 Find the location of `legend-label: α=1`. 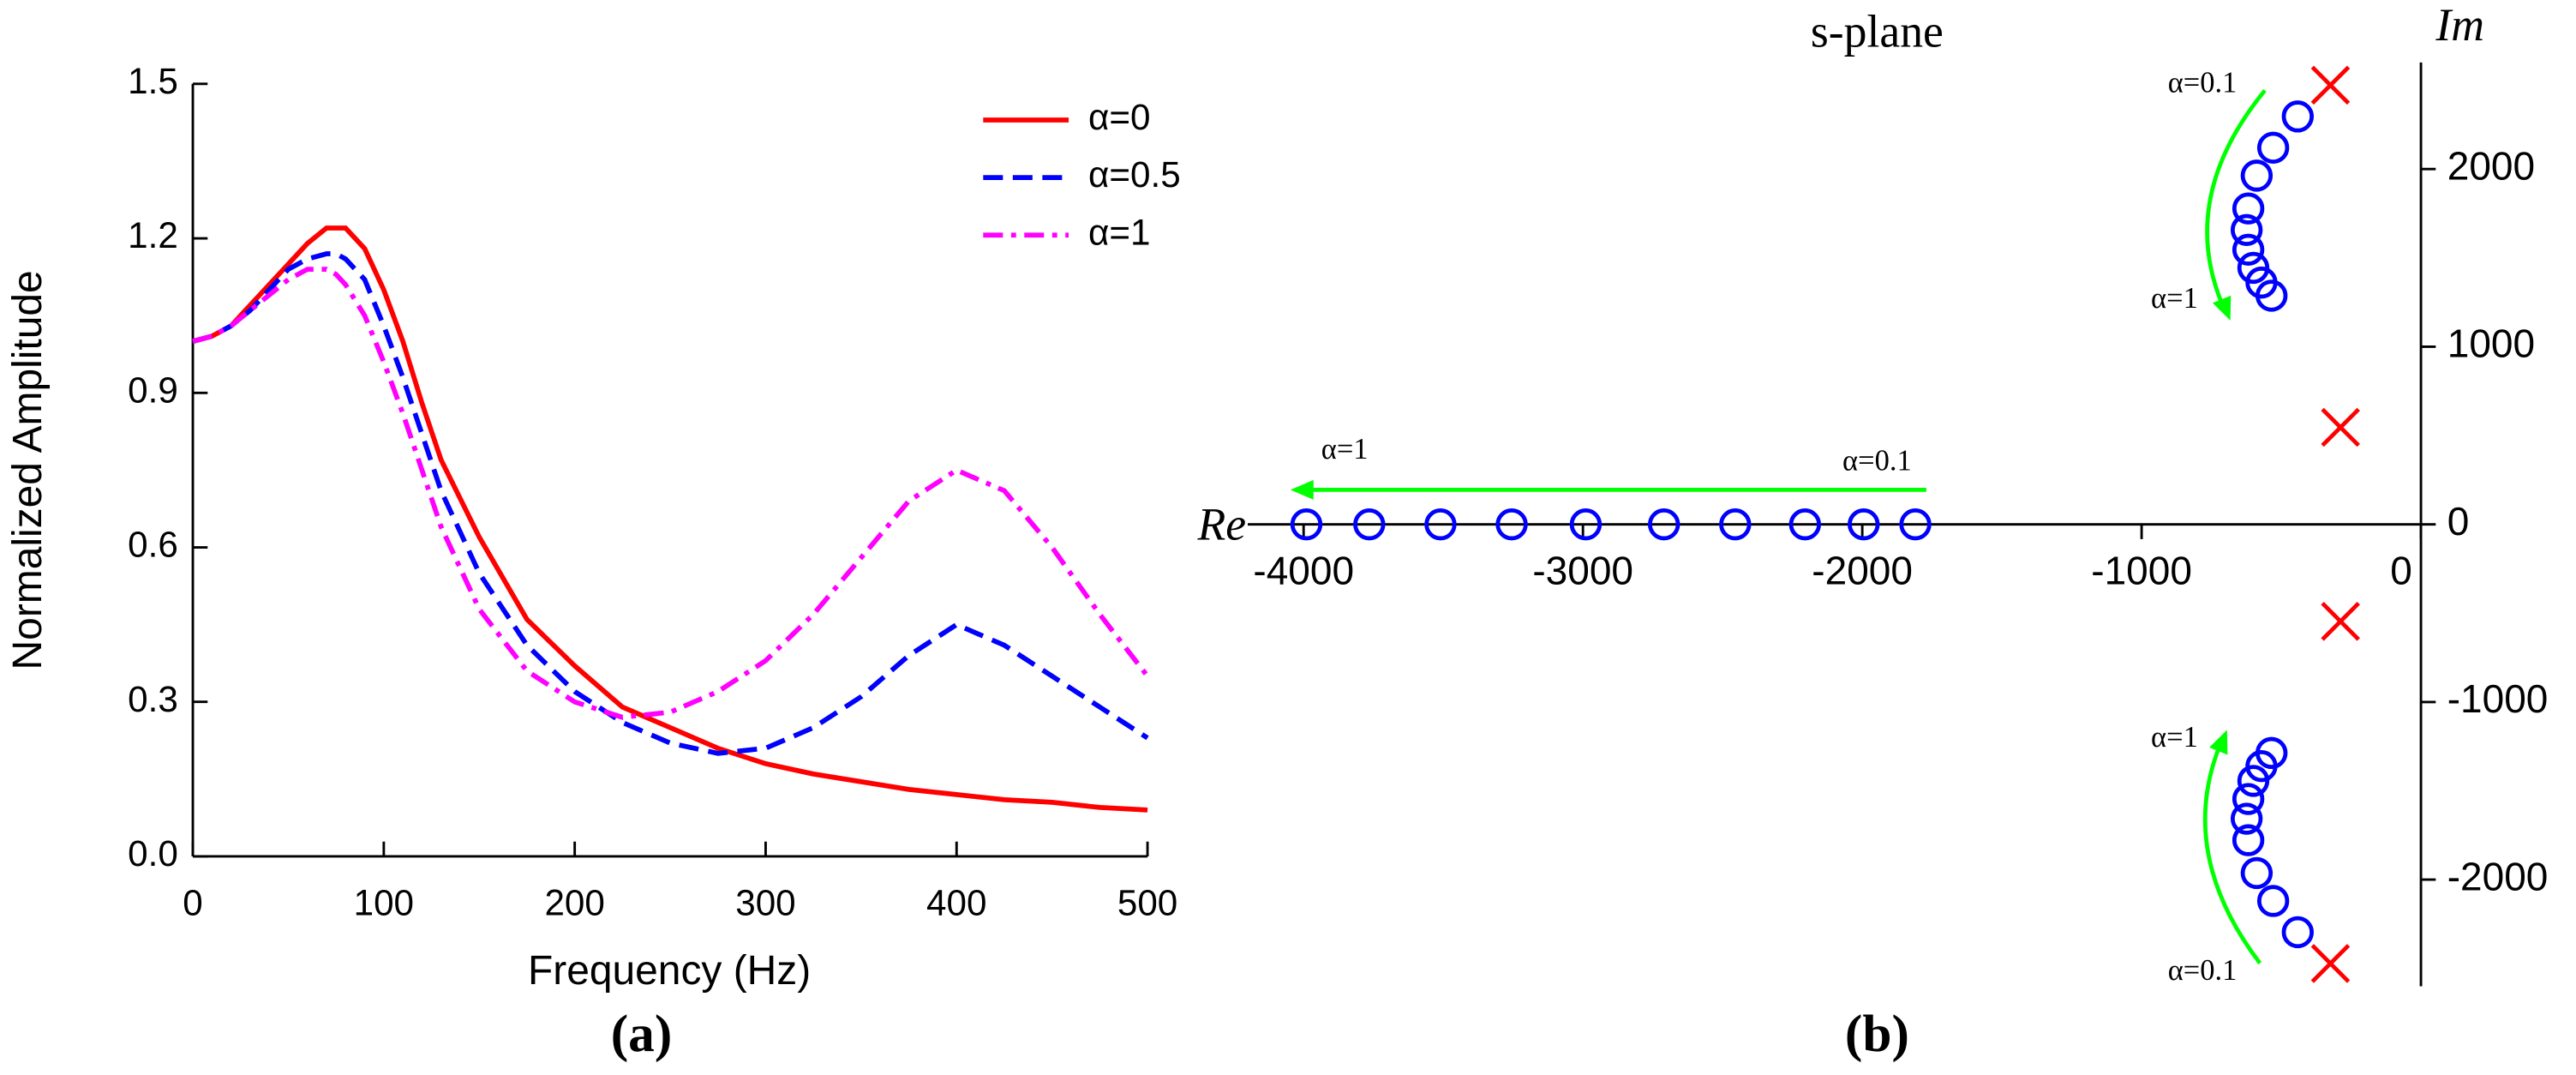

legend-label: α=1 is located at coordinates (1119, 232).